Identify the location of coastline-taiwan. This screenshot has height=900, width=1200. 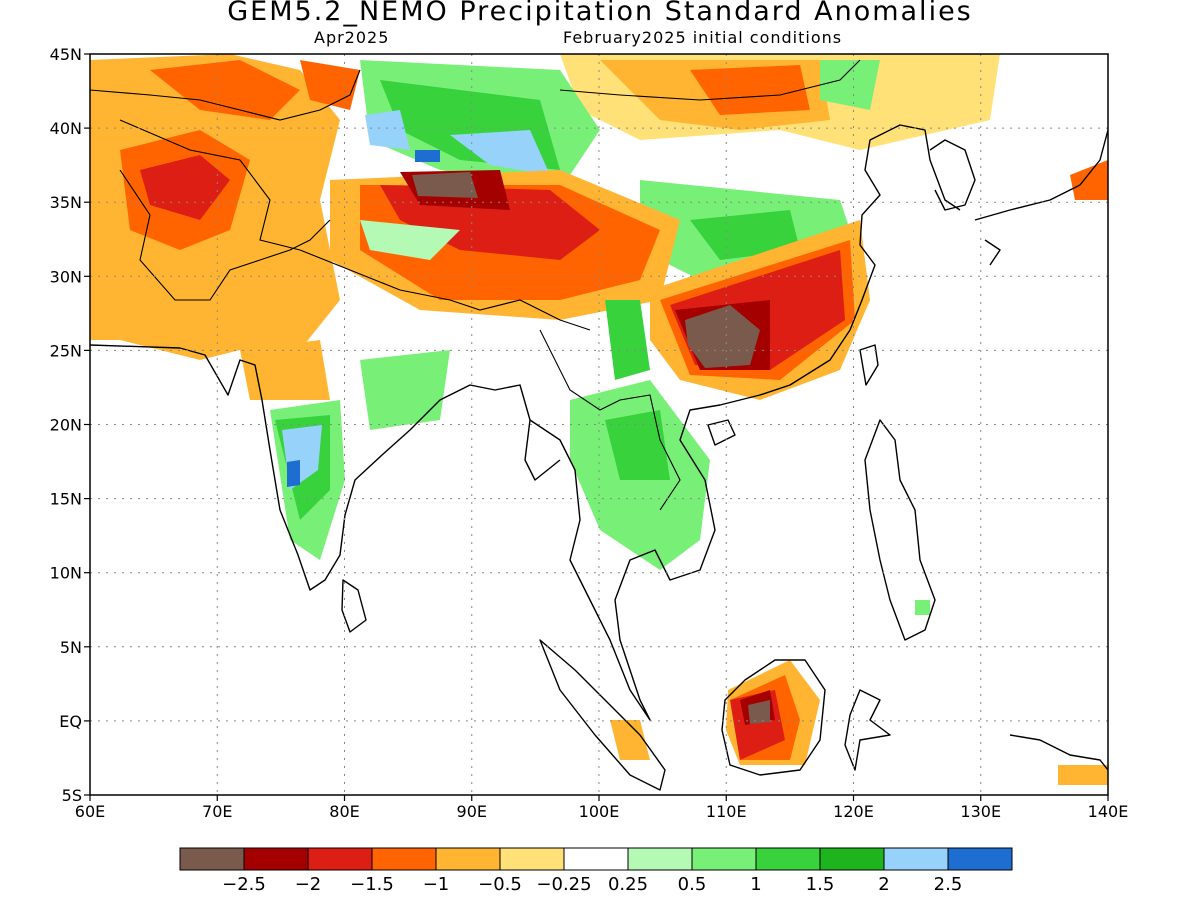
(869, 365).